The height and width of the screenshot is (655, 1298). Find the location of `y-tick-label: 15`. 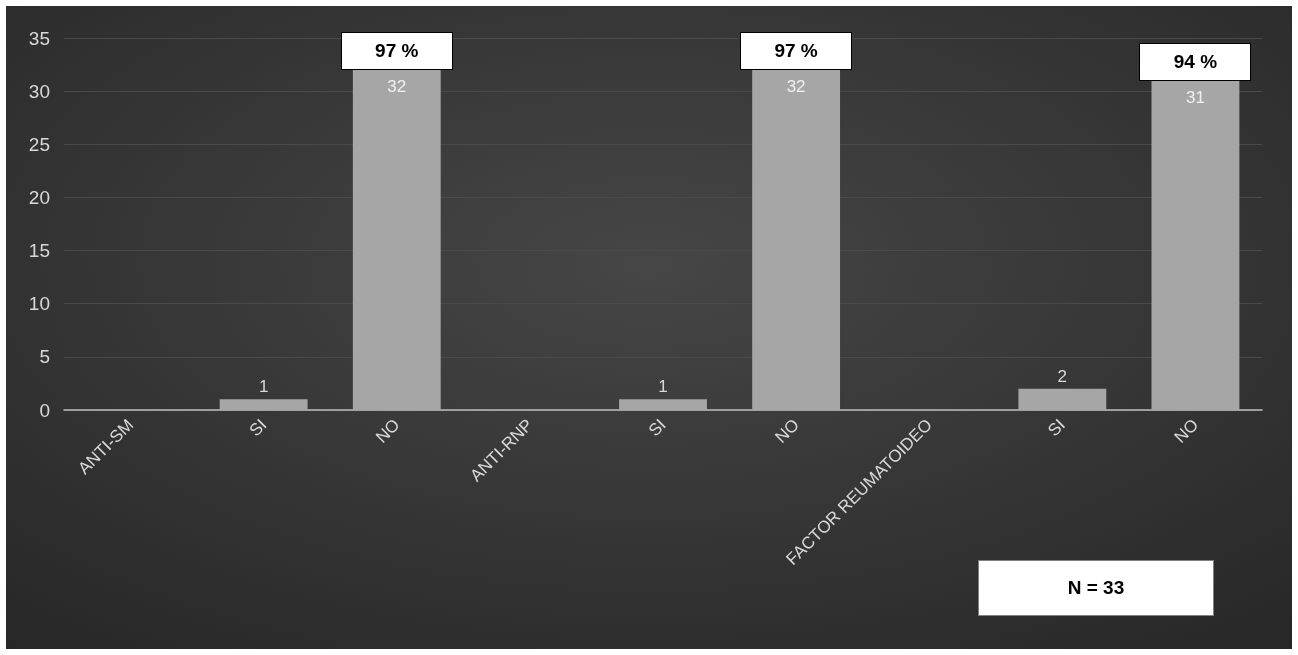

y-tick-label: 15 is located at coordinates (39, 251).